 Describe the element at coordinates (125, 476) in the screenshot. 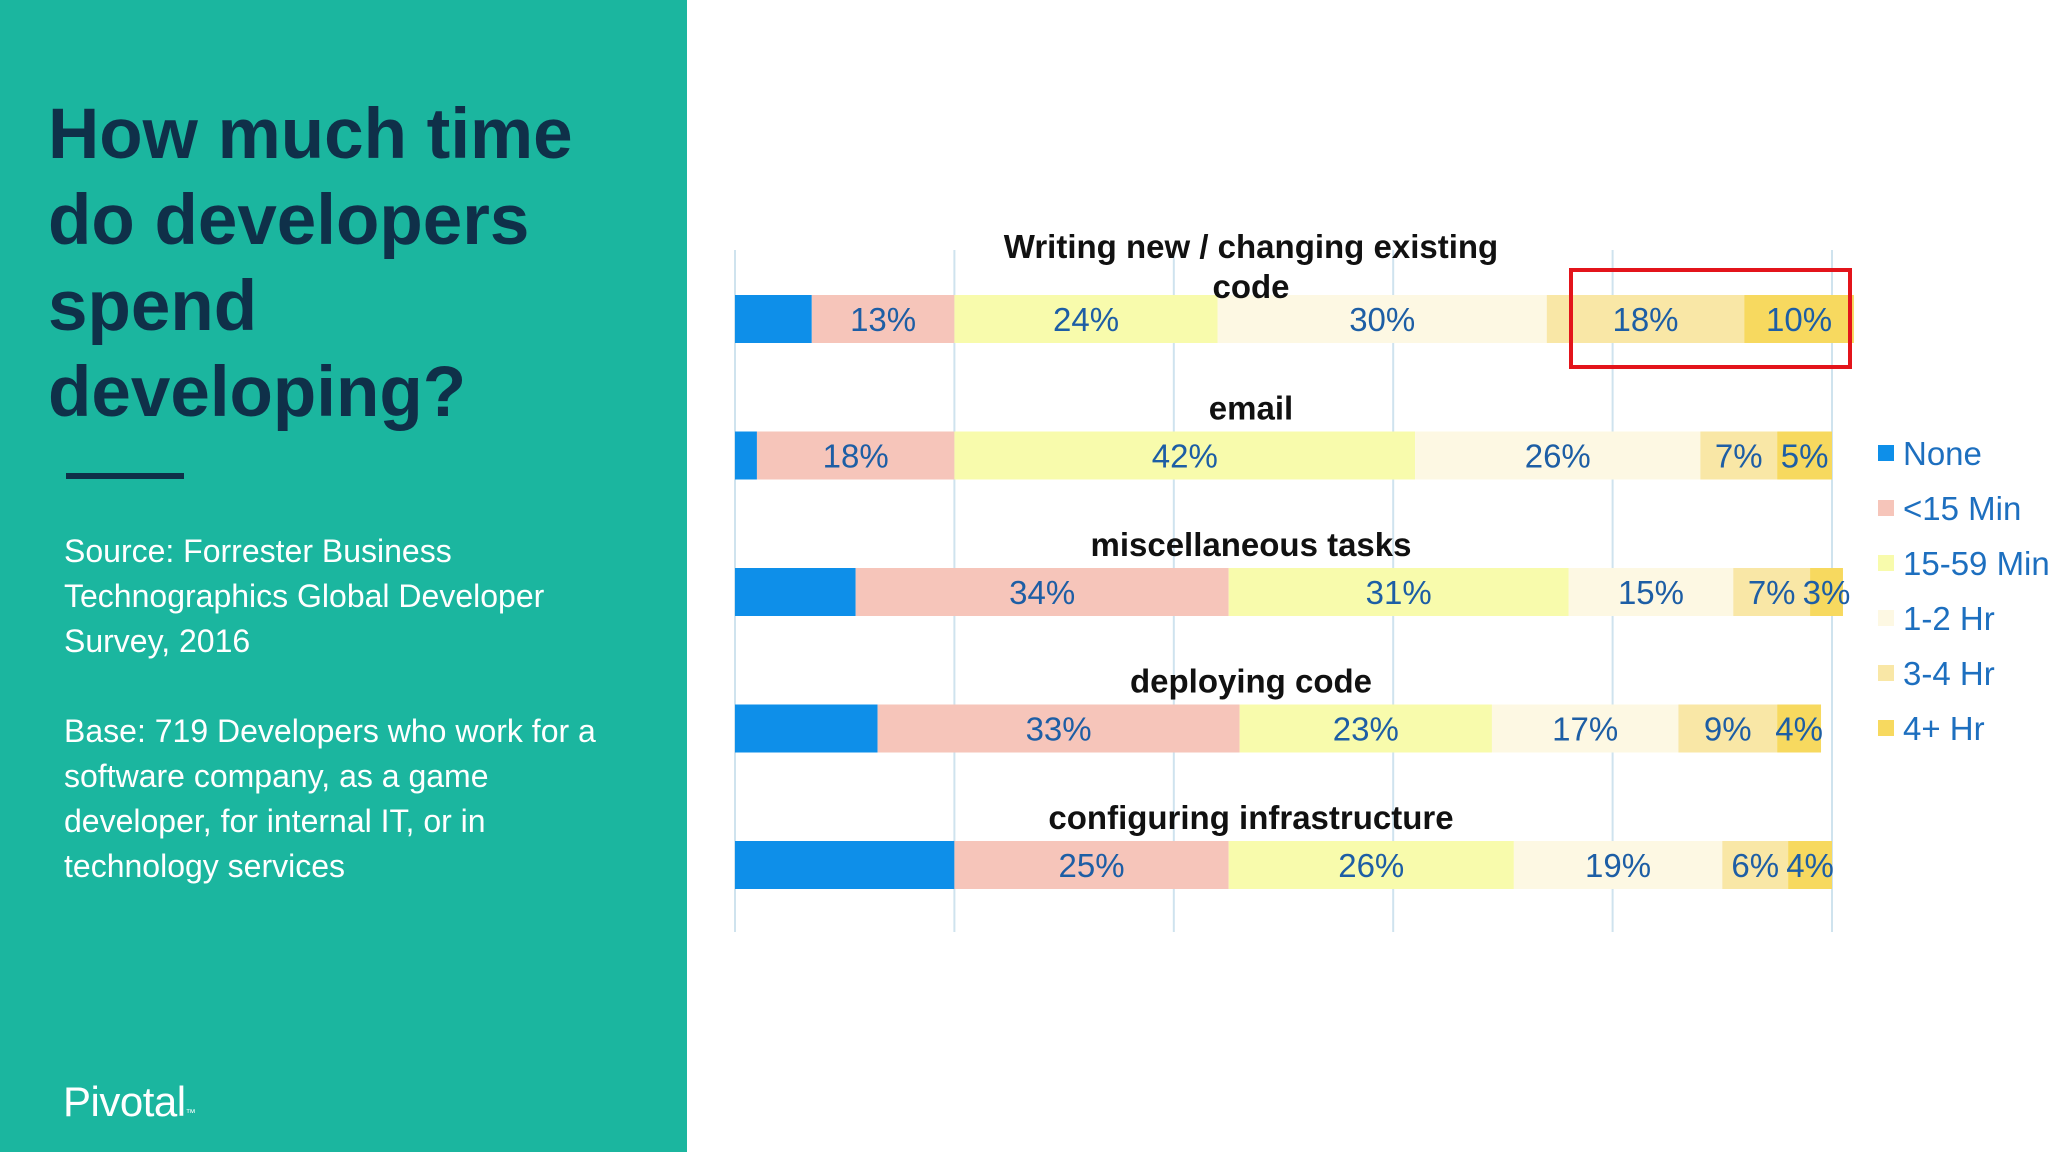

I see `title-divider` at that location.